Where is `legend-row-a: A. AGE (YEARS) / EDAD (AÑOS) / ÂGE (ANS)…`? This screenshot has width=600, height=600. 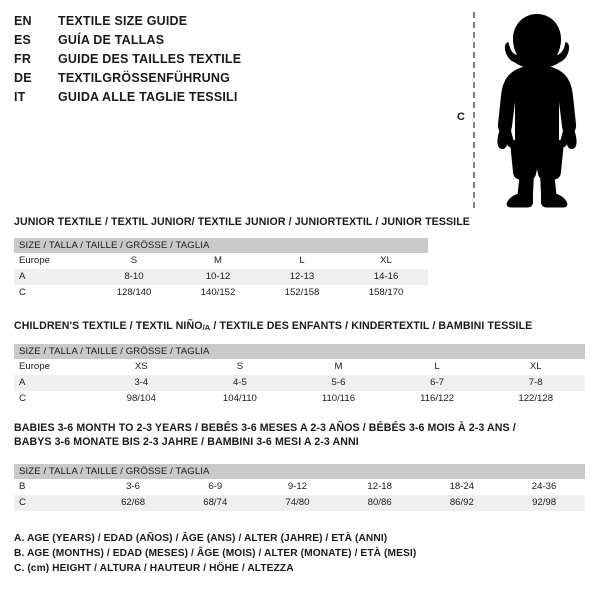
legend-row-a: A. AGE (YEARS) / EDAD (AÑOS) / ÂGE (ANS)… is located at coordinates (201, 538).